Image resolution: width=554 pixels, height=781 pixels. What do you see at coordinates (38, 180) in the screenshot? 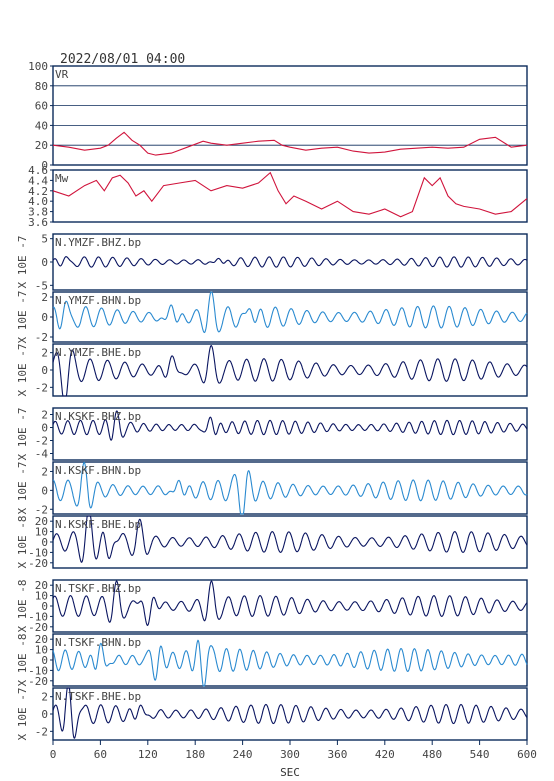
I see `y-tick-label: 4.4` at bounding box center [38, 180].